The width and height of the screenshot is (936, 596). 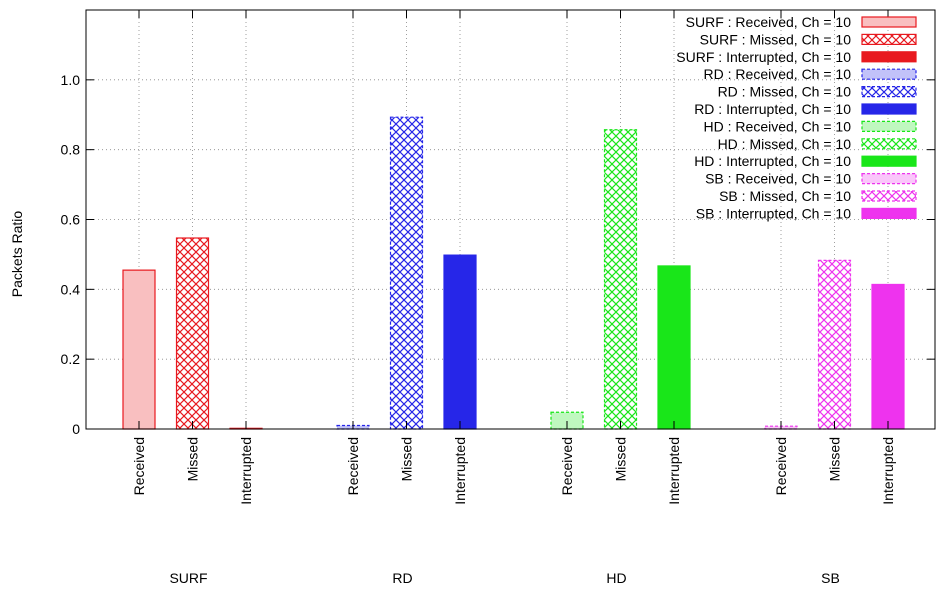 I want to click on legend-item: SURF : Missed, Ch = 10, so click(x=808, y=39).